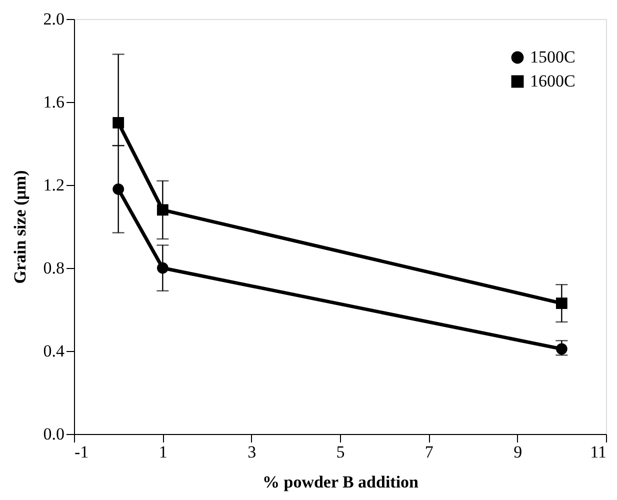  Describe the element at coordinates (340, 452) in the screenshot. I see `x-tick-label: 5` at that location.